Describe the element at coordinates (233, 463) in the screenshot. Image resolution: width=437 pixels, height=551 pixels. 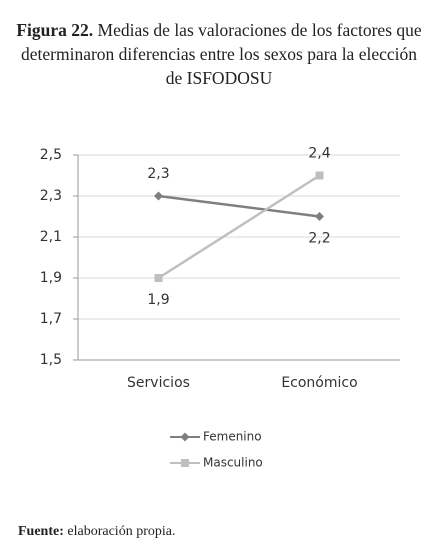
I see `legend-label: Masculino` at that location.